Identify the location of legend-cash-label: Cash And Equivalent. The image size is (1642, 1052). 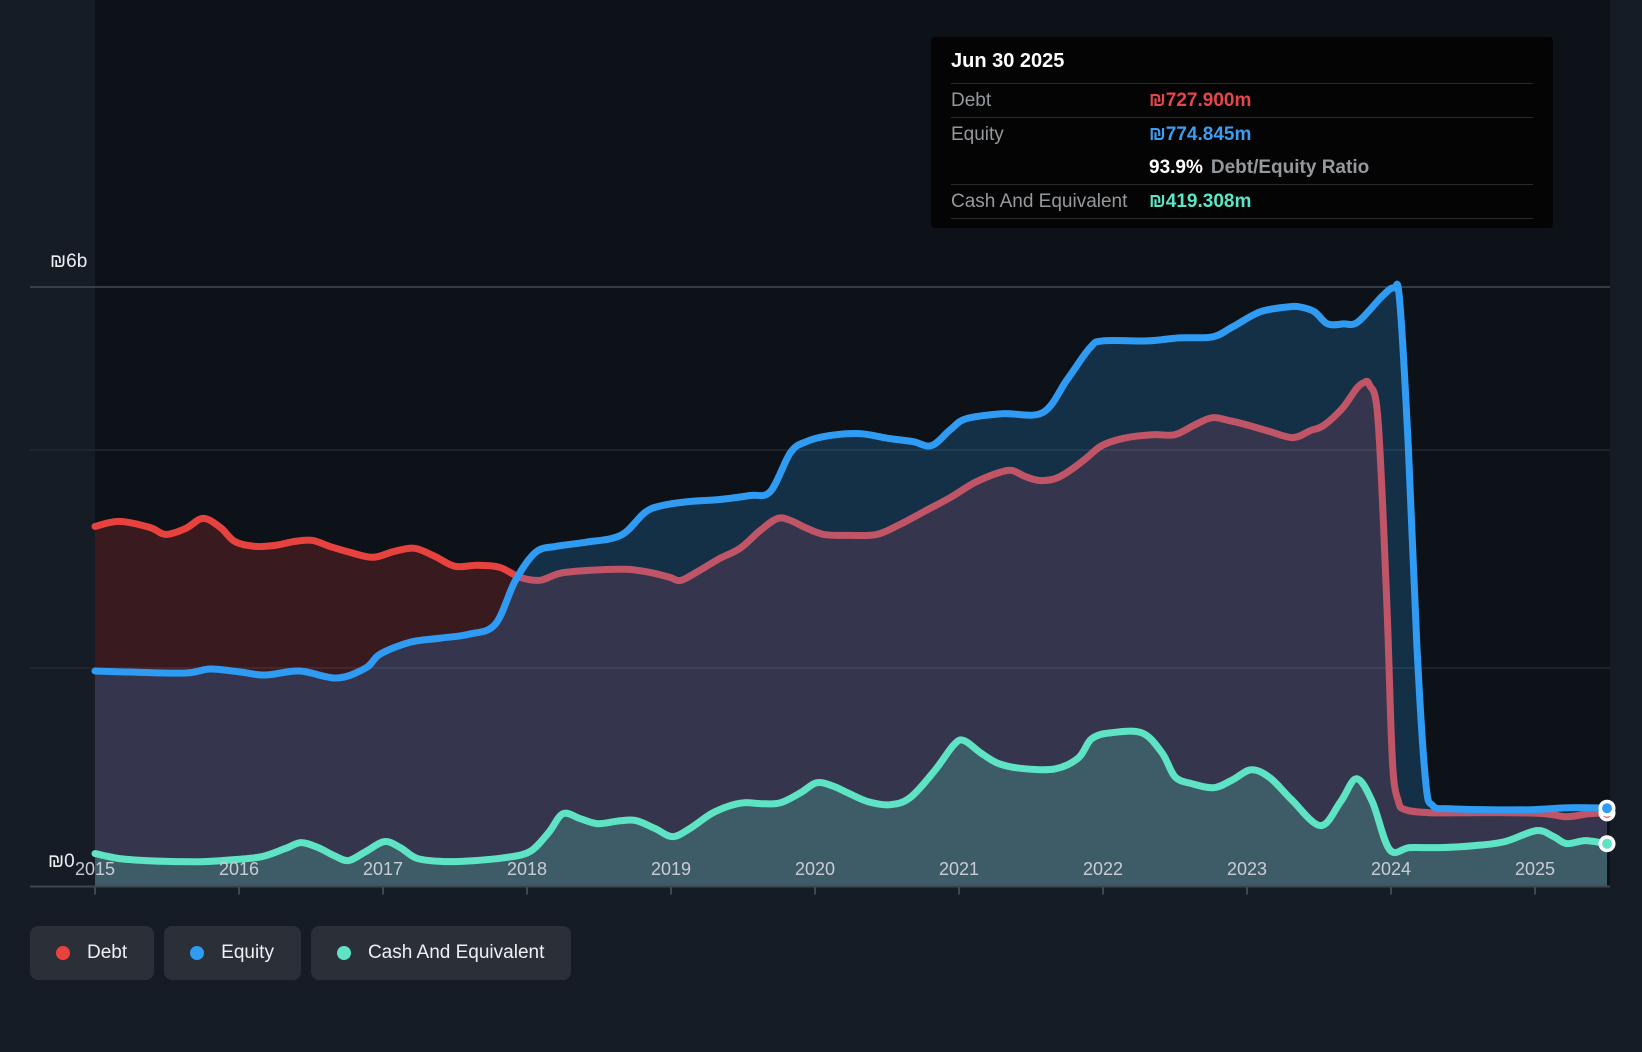
(456, 952).